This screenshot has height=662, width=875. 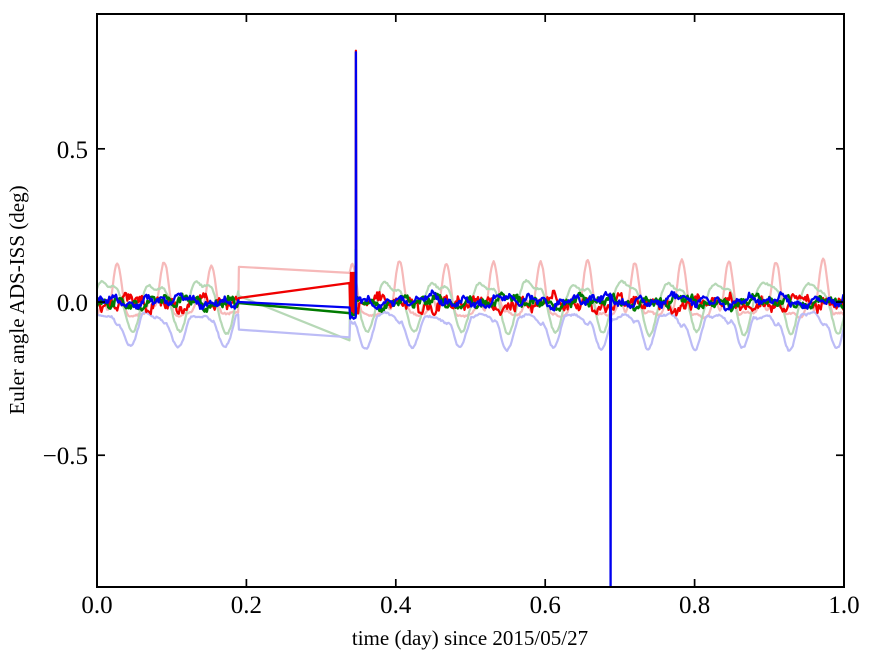 I want to click on x-tick-label: 0.0, so click(x=96, y=605).